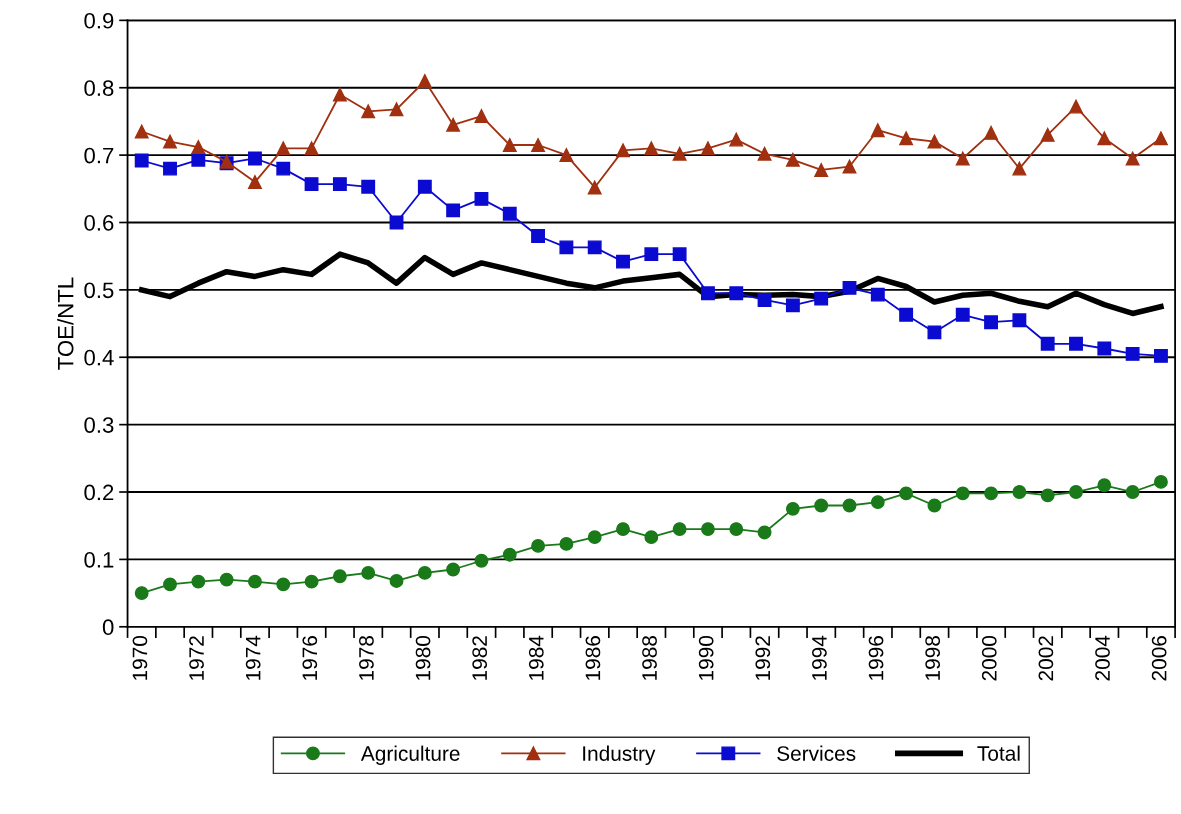 Image resolution: width=1181 pixels, height=814 pixels. Describe the element at coordinates (706, 657) in the screenshot. I see `x-tick-label: 1990` at that location.